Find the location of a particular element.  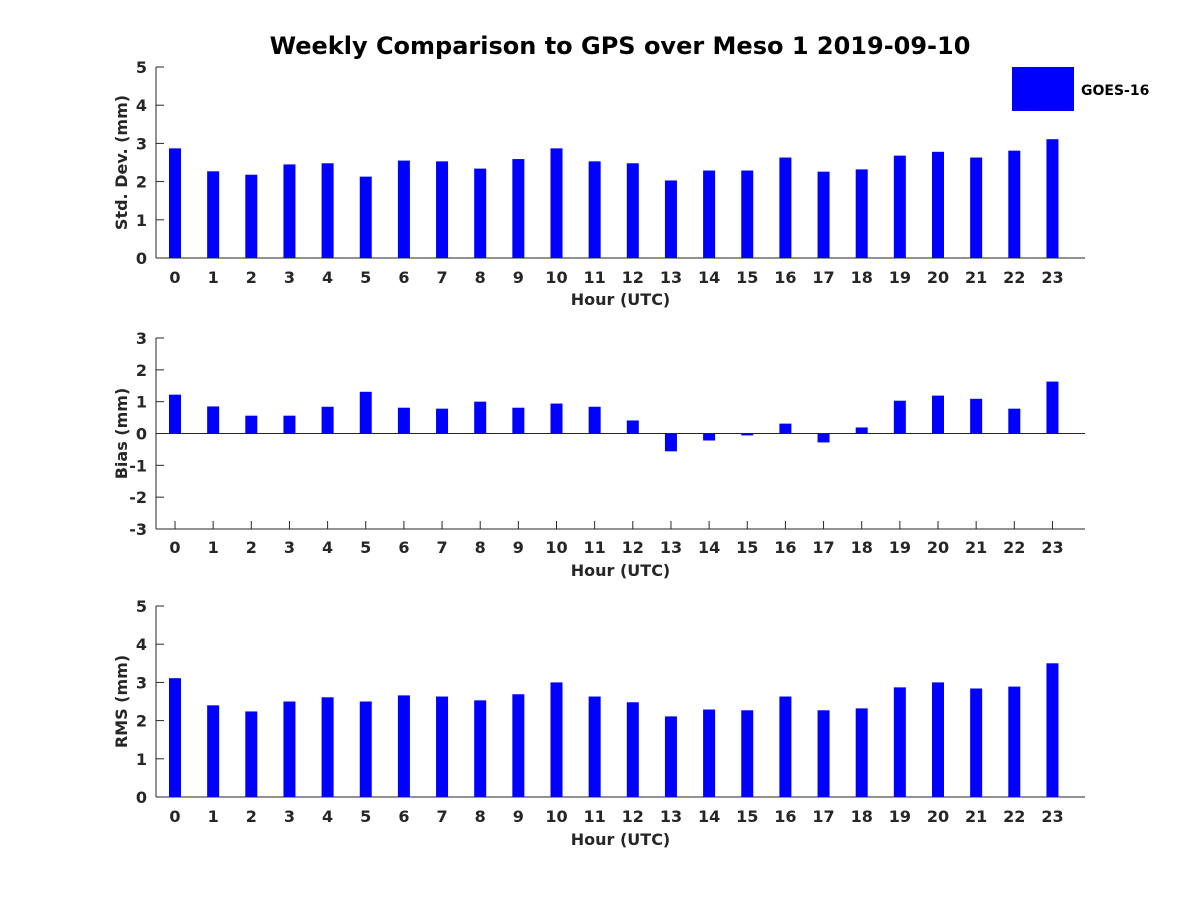

bias-x-tick-label: 4 is located at coordinates (327, 547).